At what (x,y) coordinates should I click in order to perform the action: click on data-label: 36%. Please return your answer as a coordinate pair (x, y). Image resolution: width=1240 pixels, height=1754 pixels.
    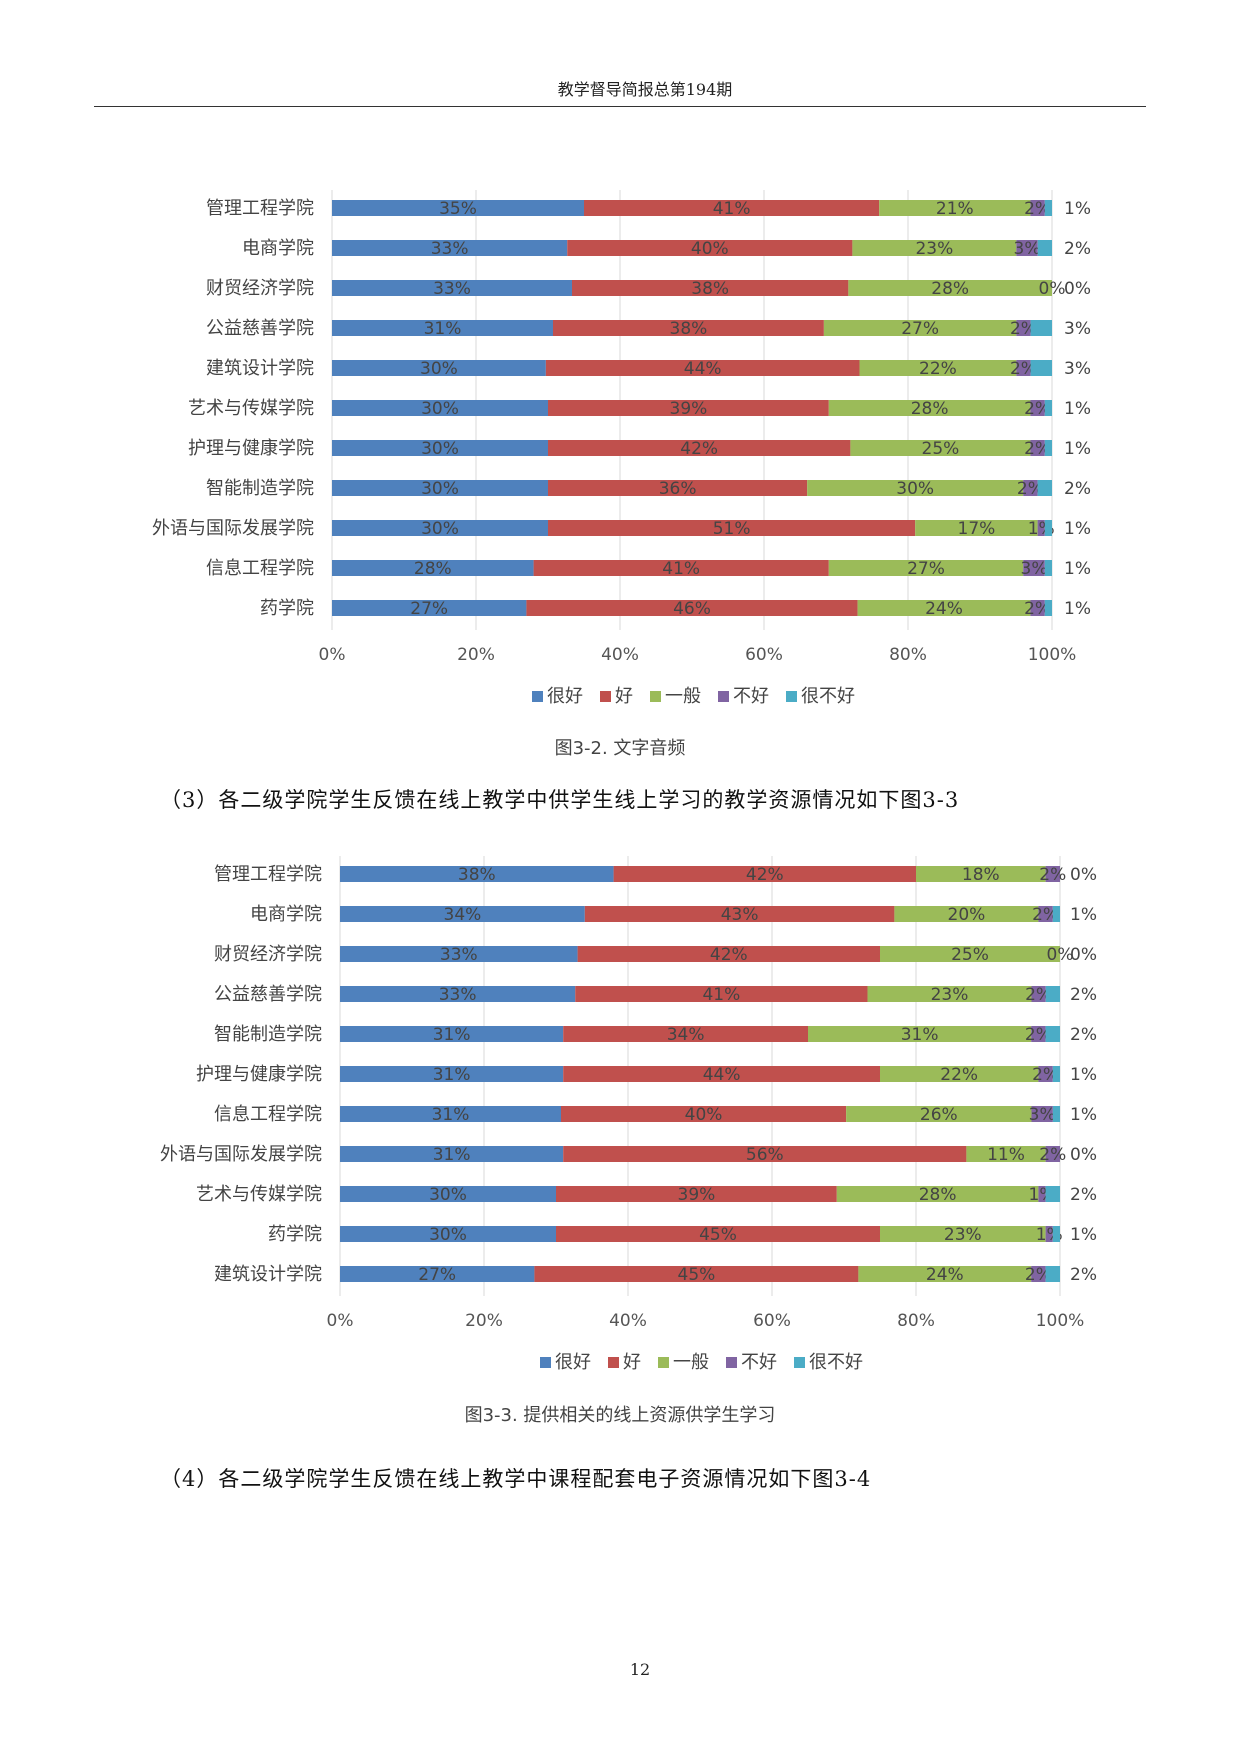
    Looking at the image, I should click on (678, 489).